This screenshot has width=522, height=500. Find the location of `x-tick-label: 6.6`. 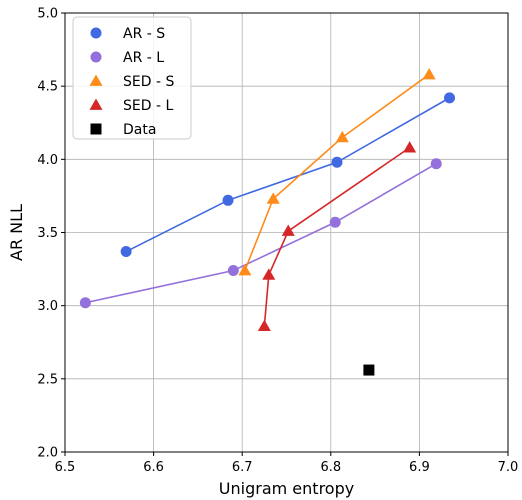

x-tick-label: 6.6 is located at coordinates (153, 467).